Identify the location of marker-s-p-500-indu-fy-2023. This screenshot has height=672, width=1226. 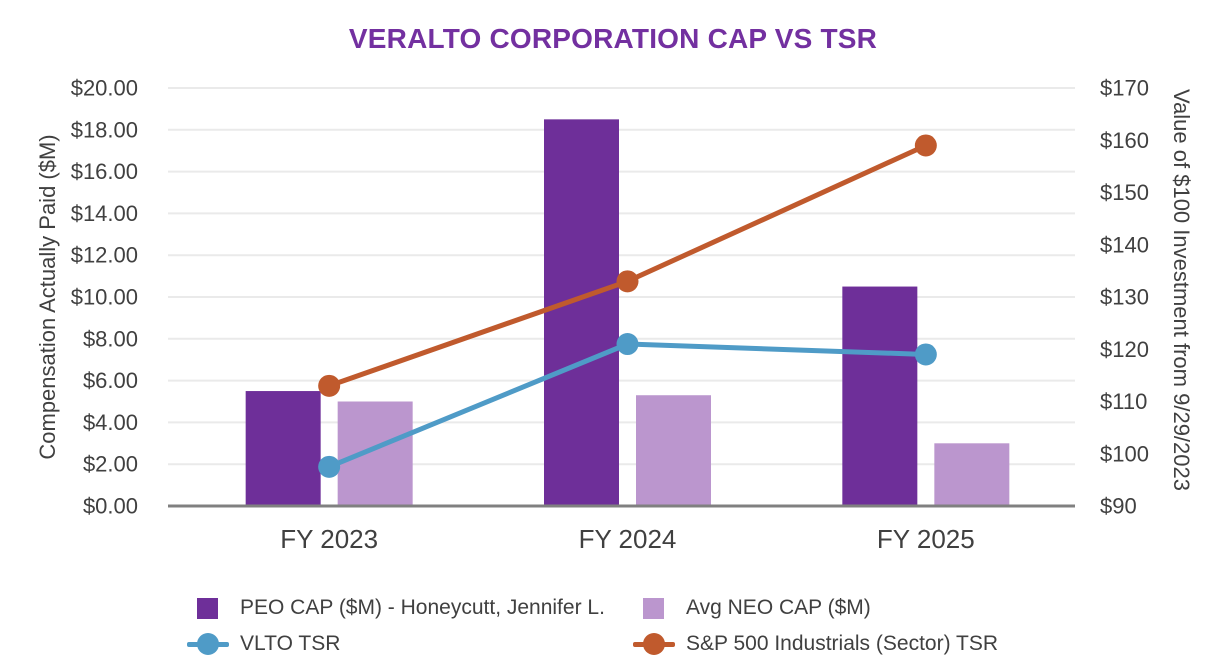
(329, 385).